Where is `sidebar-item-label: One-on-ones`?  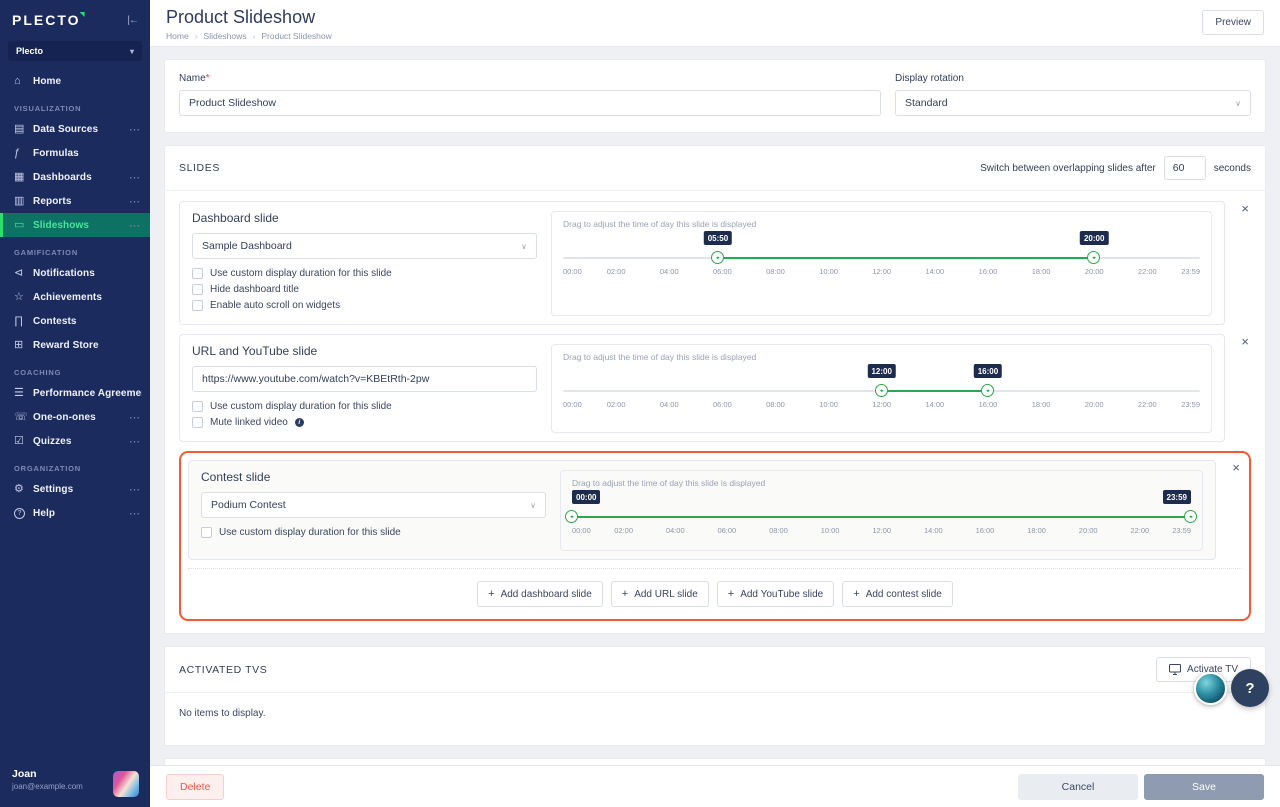 sidebar-item-label: One-on-ones is located at coordinates (64, 417).